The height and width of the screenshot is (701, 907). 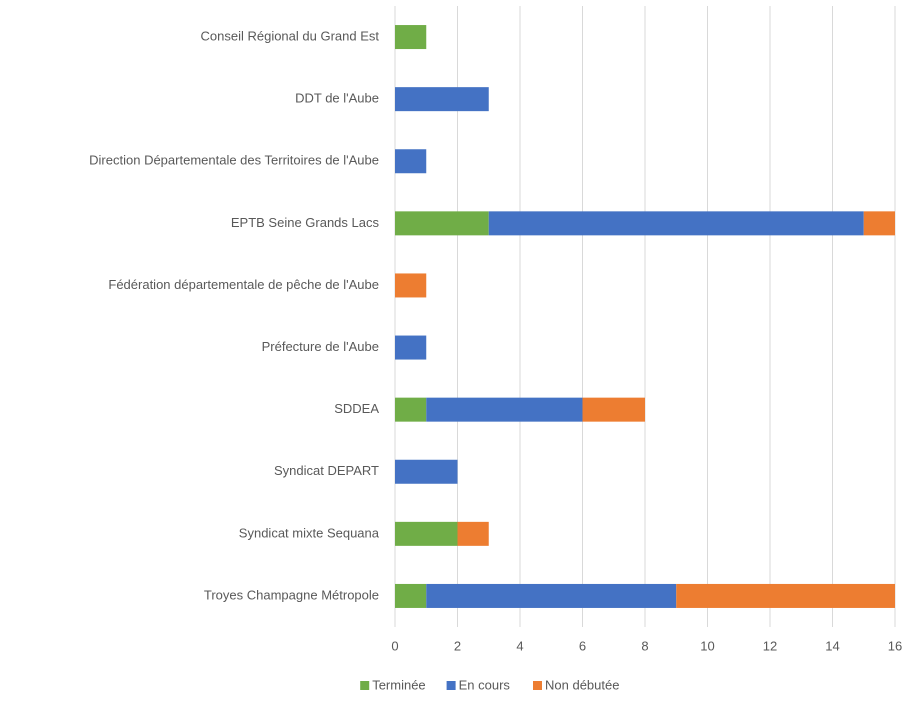 What do you see at coordinates (485, 684) in the screenshot?
I see `legend-label: En cours` at bounding box center [485, 684].